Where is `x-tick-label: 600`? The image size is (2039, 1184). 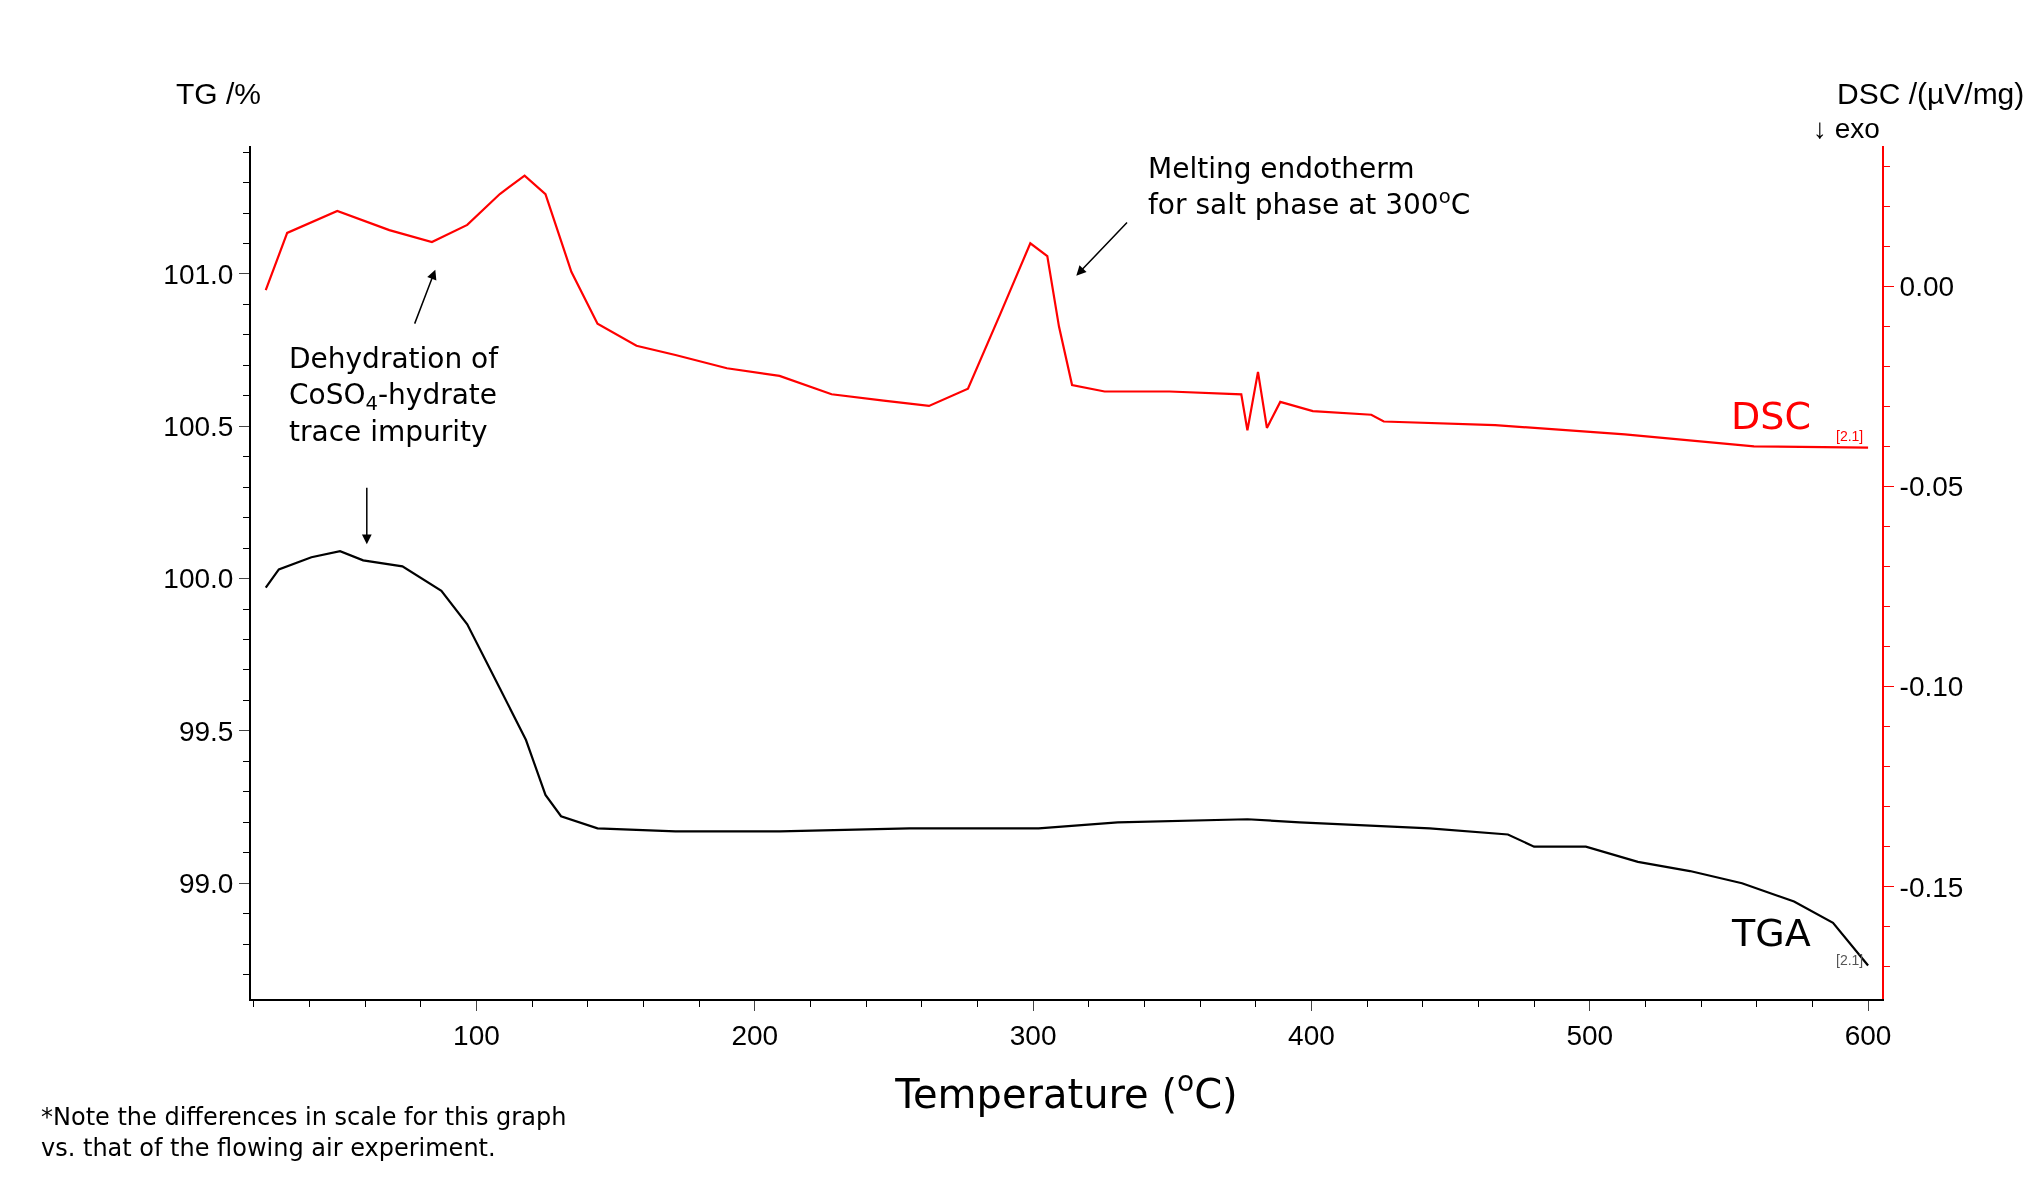
x-tick-label: 600 is located at coordinates (1868, 1035).